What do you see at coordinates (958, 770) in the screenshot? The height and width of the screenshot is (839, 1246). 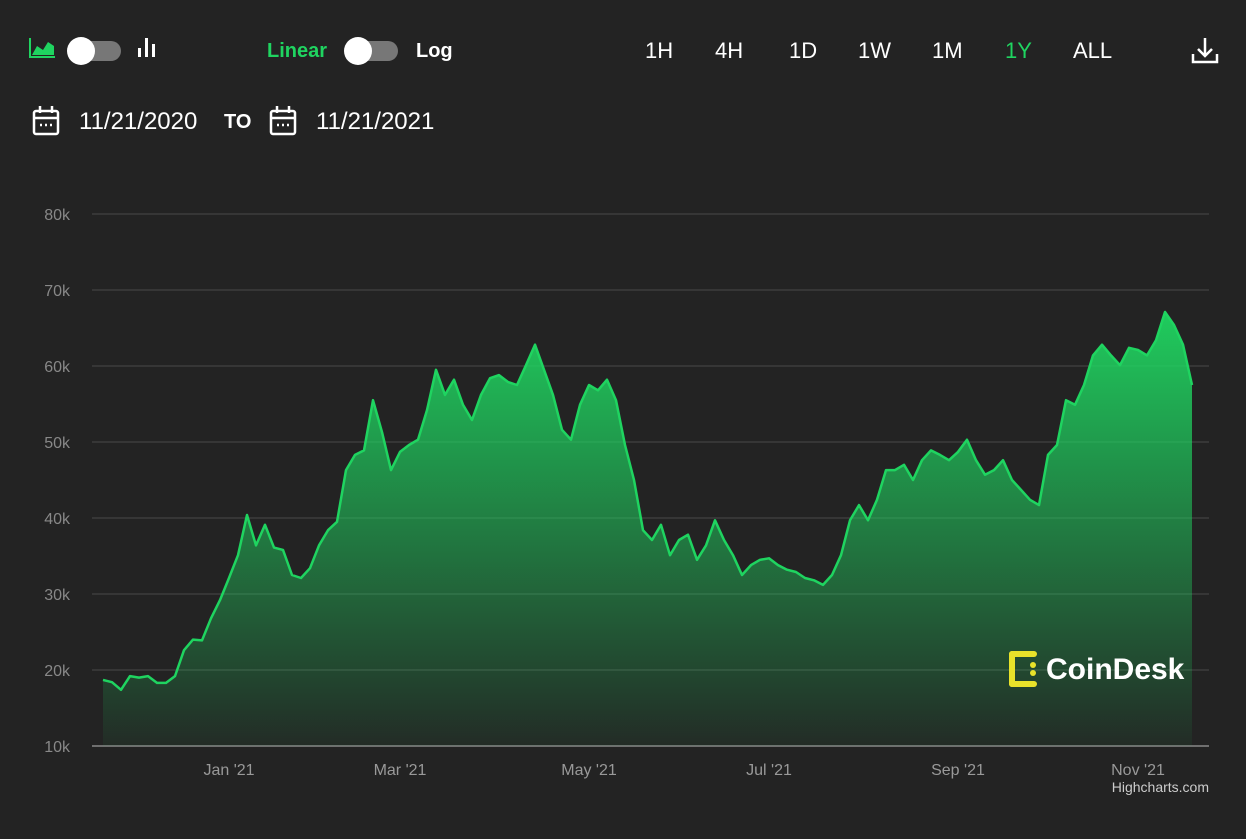 I see `x-tick-label: Sep '21` at bounding box center [958, 770].